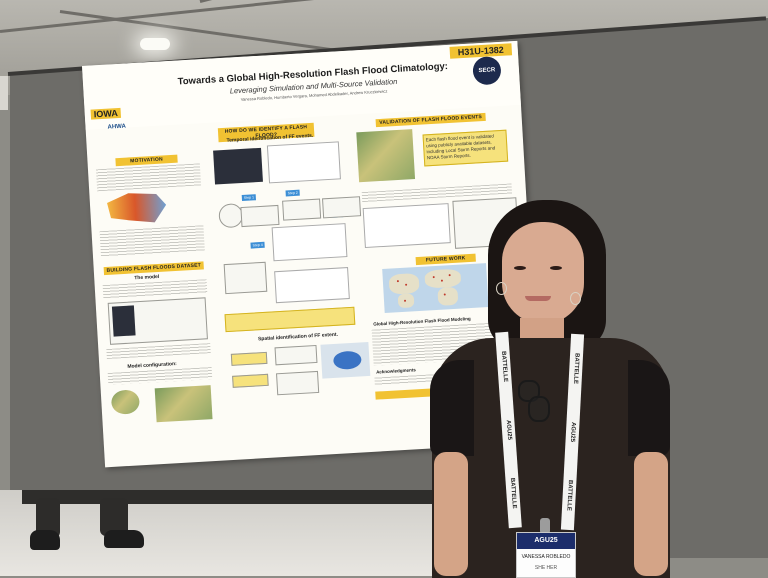 This screenshot has width=768, height=578. Describe the element at coordinates (539, 409) in the screenshot. I see `sunglasses` at that location.